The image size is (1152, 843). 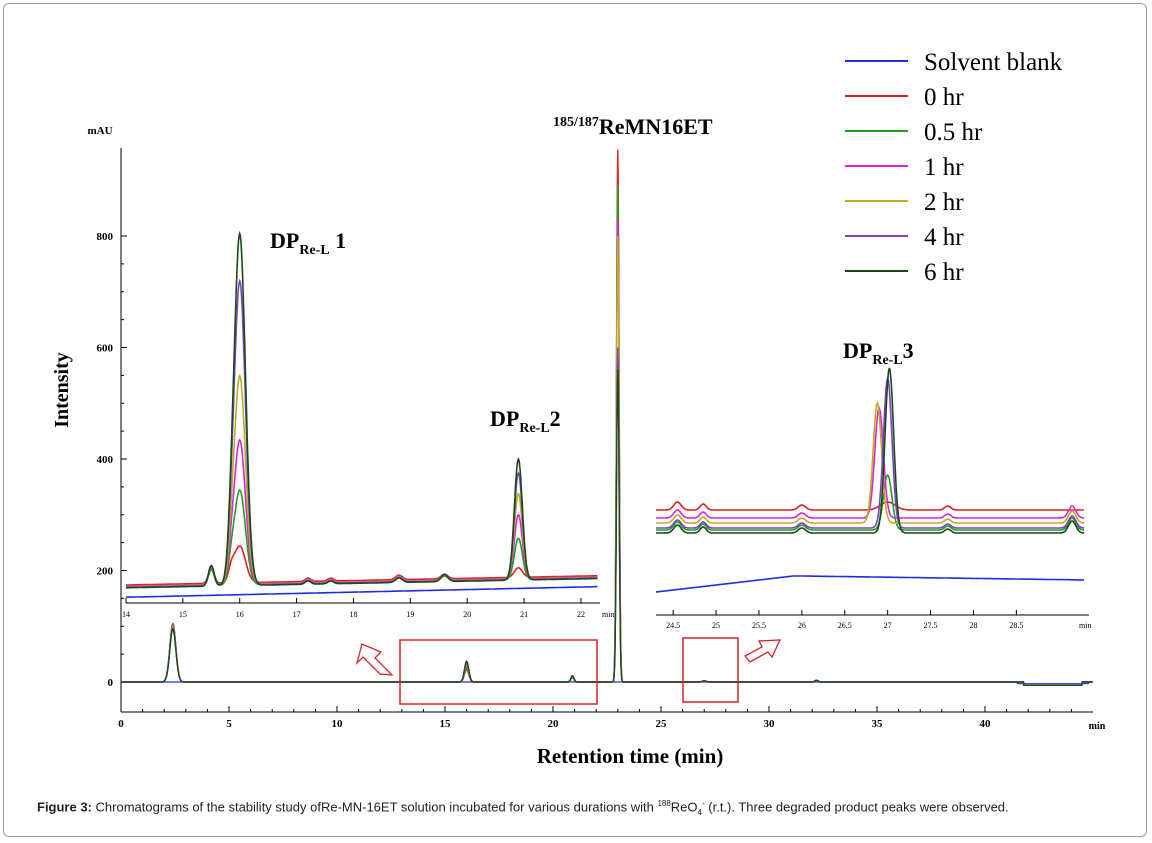 What do you see at coordinates (944, 237) in the screenshot?
I see `legend-label: 4 hr` at bounding box center [944, 237].